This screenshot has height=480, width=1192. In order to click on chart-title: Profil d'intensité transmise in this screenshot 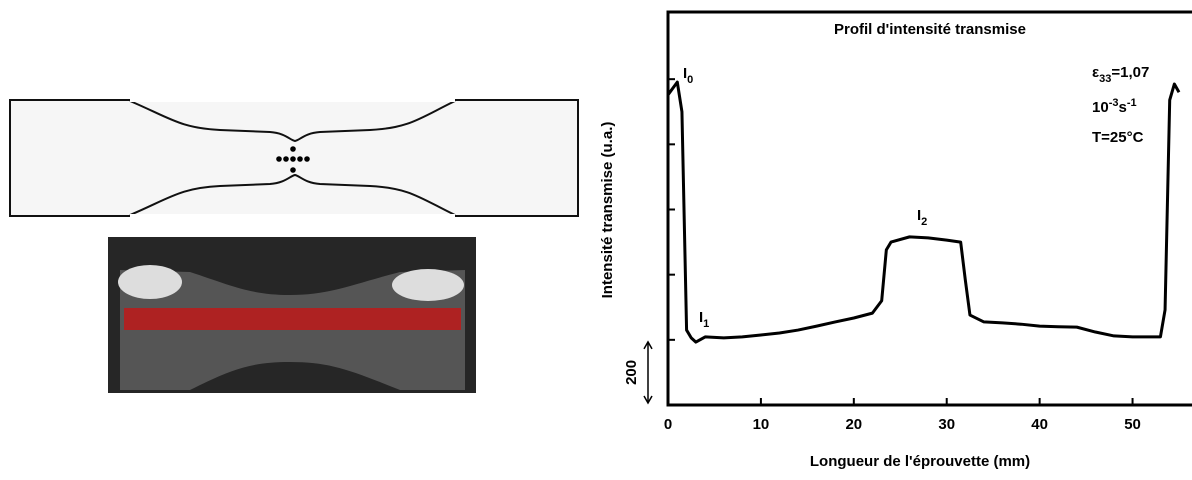, I will do `click(930, 29)`.